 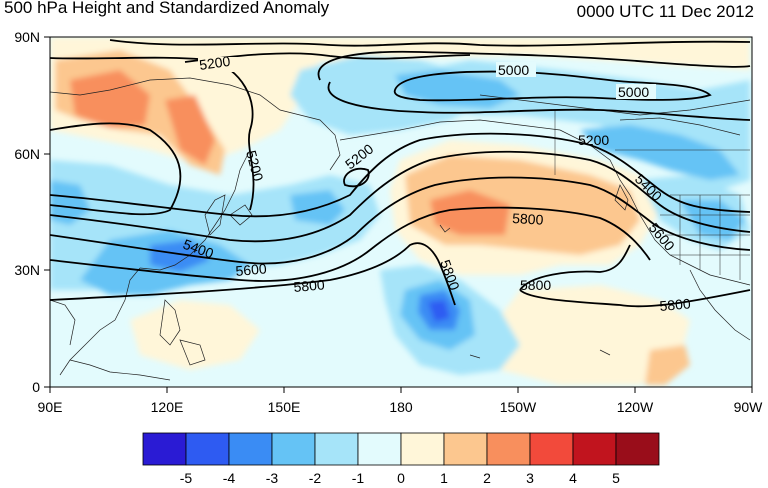 I want to click on lat-label-60n: 60N, so click(x=27, y=154).